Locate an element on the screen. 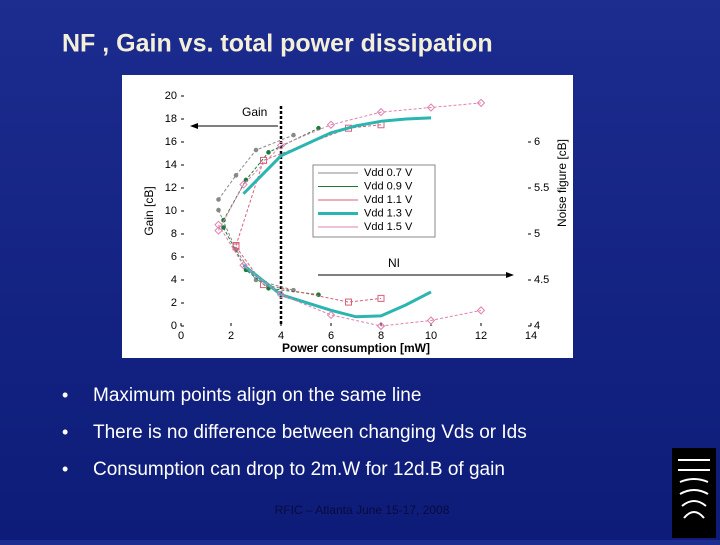 The height and width of the screenshot is (545, 720). annotation: NI is located at coordinates (394, 263).